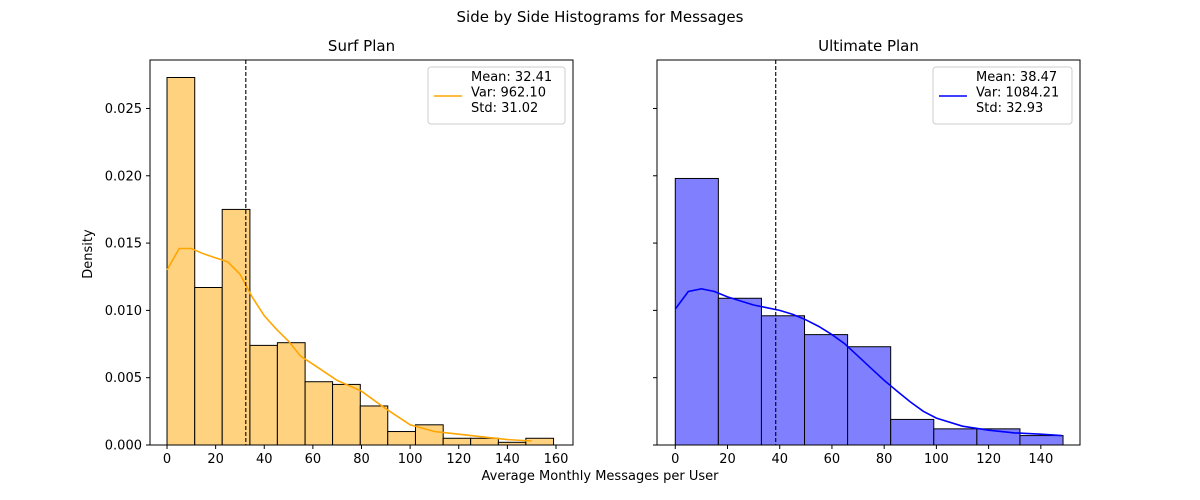 Image resolution: width=1200 pixels, height=500 pixels. Describe the element at coordinates (123, 244) in the screenshot. I see `y-tick-label: 0.015` at that location.